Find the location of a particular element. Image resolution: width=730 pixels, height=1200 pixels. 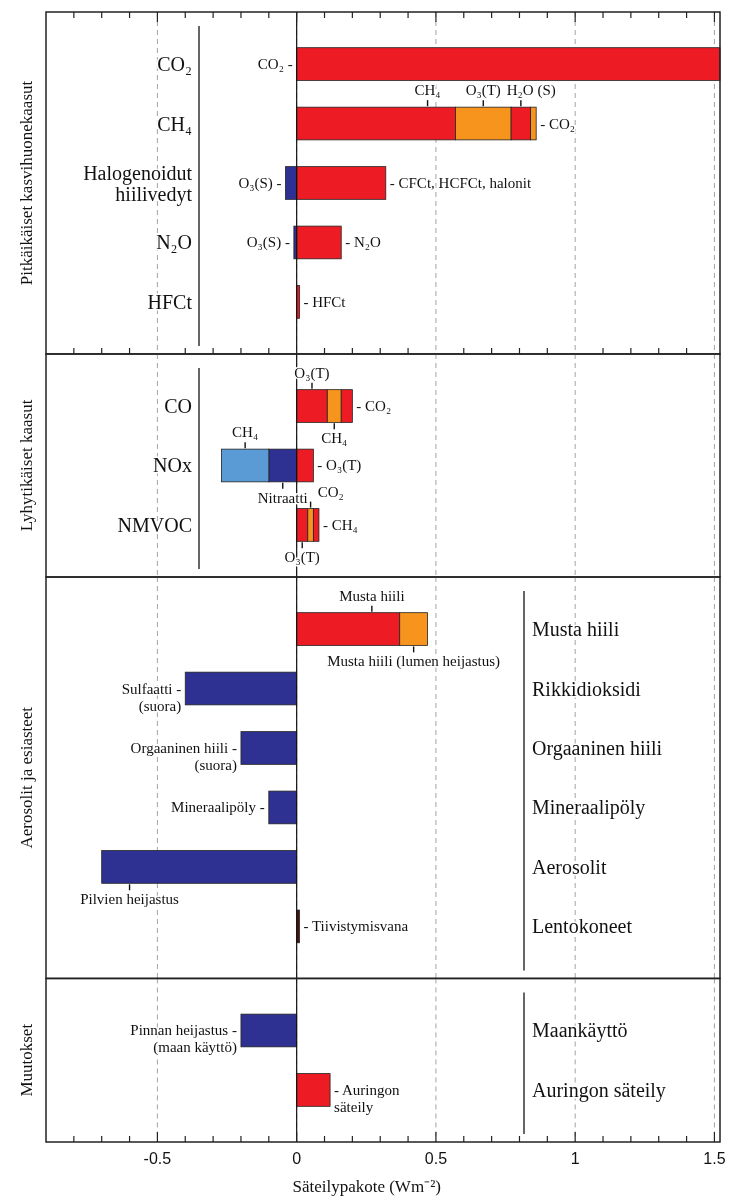

y-tick-label: Musta hiili is located at coordinates (576, 629).